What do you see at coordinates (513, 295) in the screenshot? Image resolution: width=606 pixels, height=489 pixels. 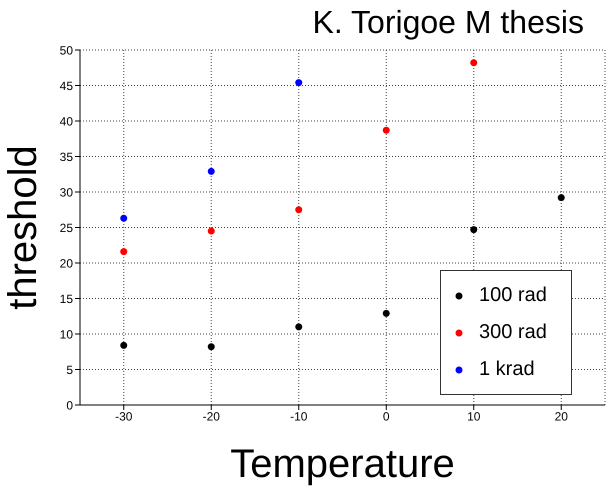 I see `legend-label: 100 rad` at bounding box center [513, 295].